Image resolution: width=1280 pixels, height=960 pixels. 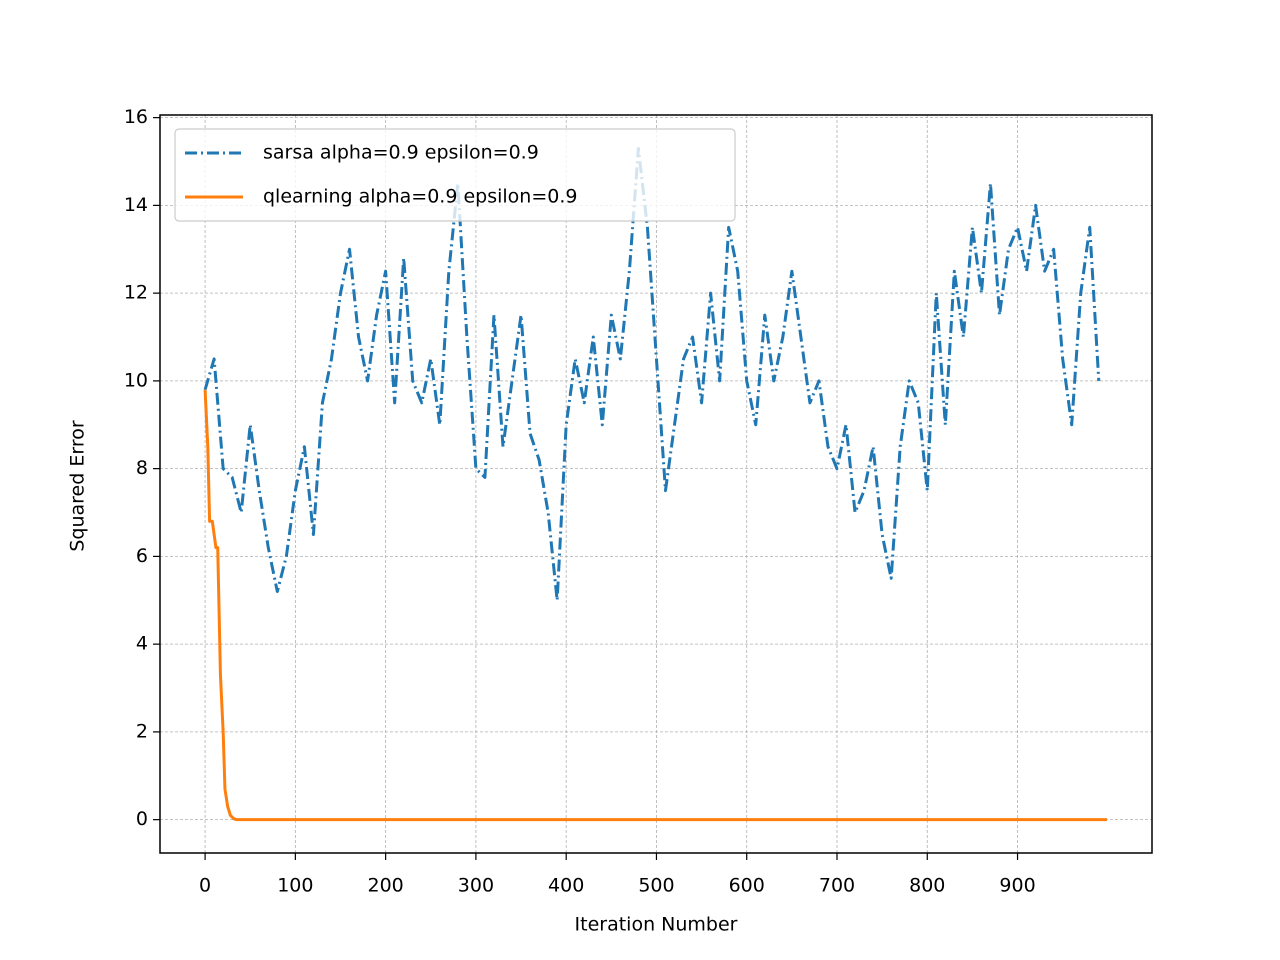 What do you see at coordinates (401, 153) in the screenshot?
I see `legend-label: sarsa alpha=0.9 epsilon=0.9` at bounding box center [401, 153].